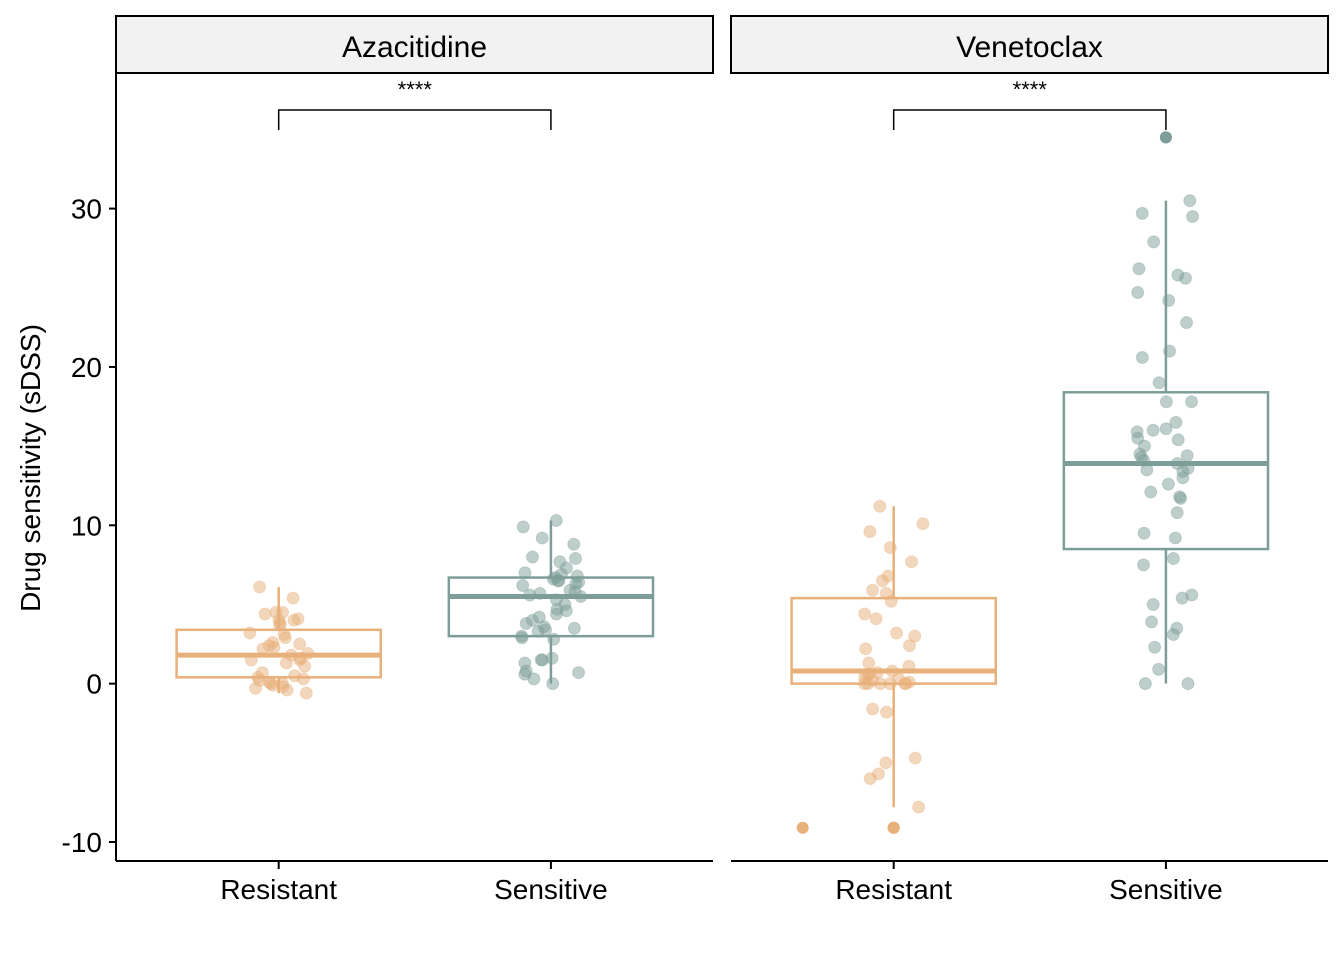 The width and height of the screenshot is (1344, 960). I want to click on y-tick-label: 30, so click(86, 209).